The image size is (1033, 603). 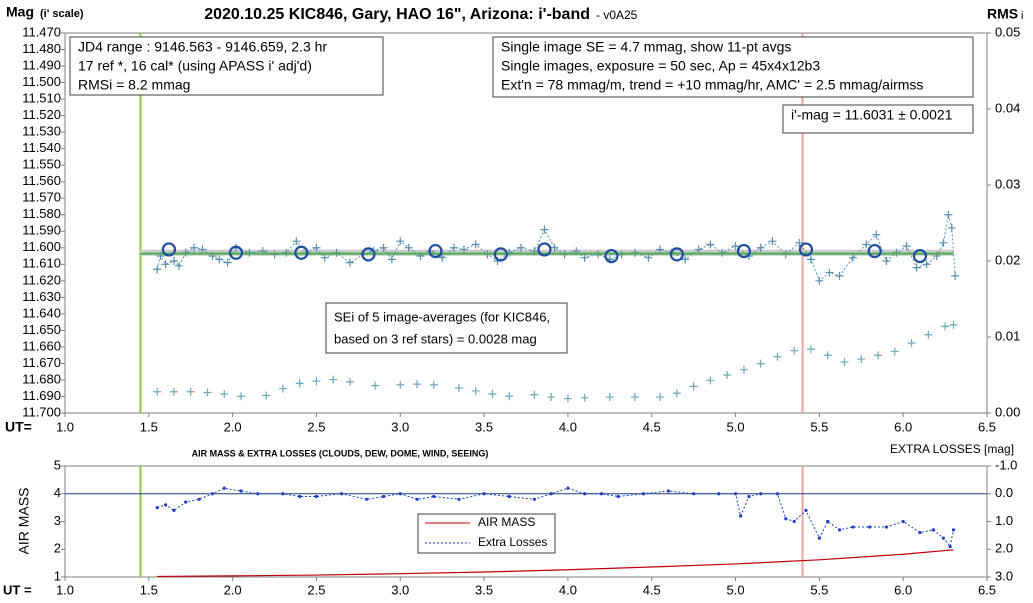 What do you see at coordinates (41, 98) in the screenshot?
I see `y-tick-label: 11.510` at bounding box center [41, 98].